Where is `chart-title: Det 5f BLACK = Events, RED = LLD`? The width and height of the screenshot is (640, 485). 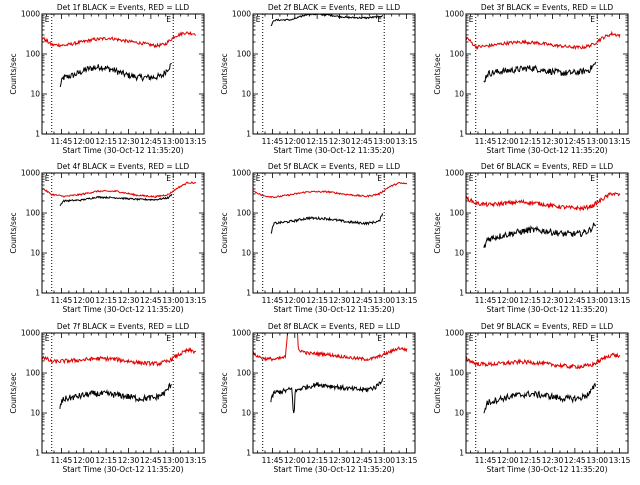
chart-title: Det 5f BLACK = Events, RED = LLD is located at coordinates (334, 166).